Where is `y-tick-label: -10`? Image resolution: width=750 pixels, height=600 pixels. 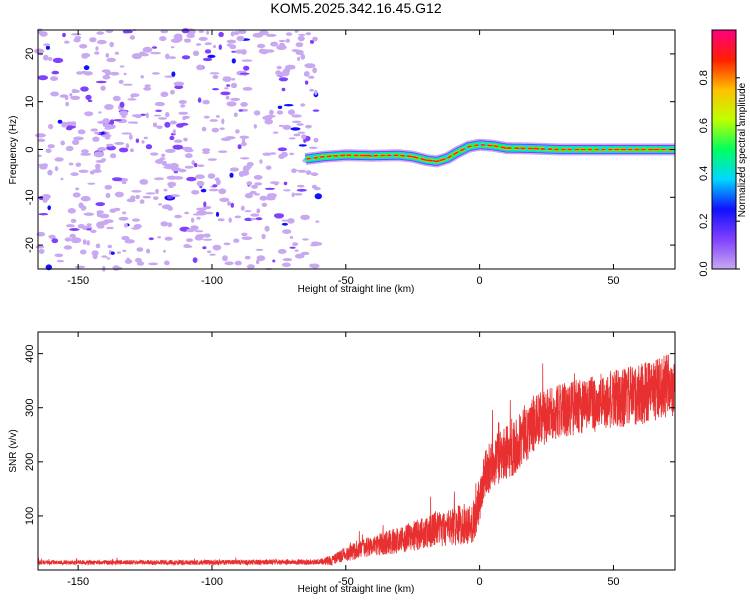
y-tick-label: -10 is located at coordinates (30, 197).